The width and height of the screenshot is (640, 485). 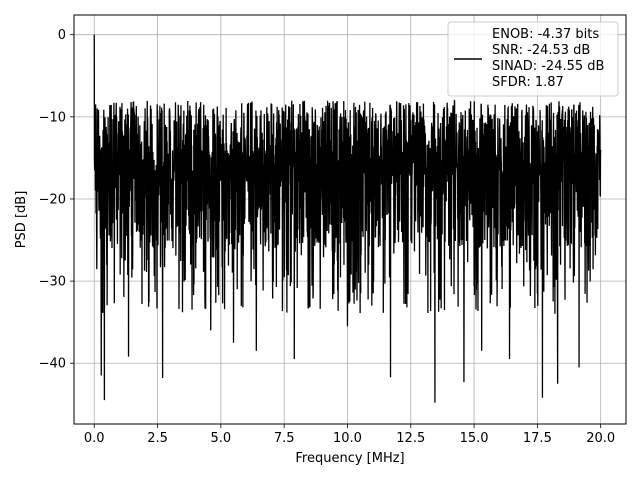 What do you see at coordinates (541, 50) in the screenshot?
I see `legend-snr-text: SNR: -24.53 dB` at bounding box center [541, 50].